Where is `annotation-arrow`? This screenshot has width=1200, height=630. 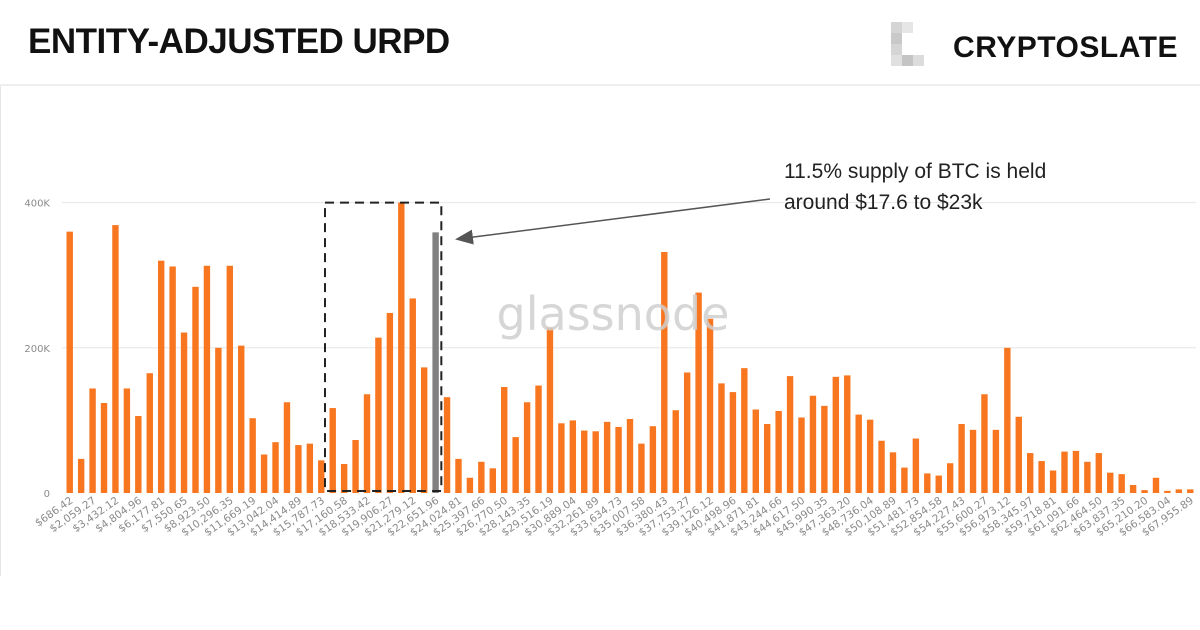
annotation-arrow is located at coordinates (613, 221).